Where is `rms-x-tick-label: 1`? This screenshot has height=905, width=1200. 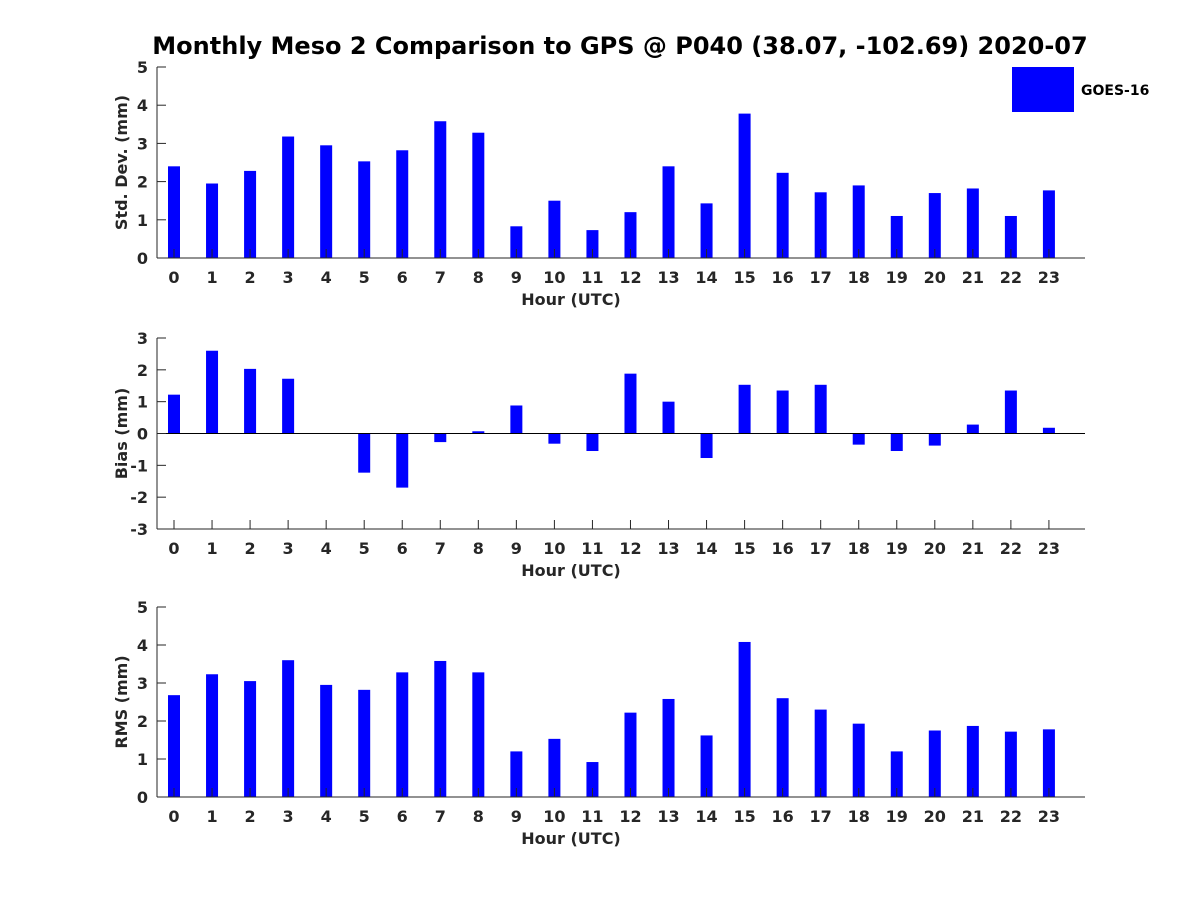 rms-x-tick-label: 1 is located at coordinates (211, 816).